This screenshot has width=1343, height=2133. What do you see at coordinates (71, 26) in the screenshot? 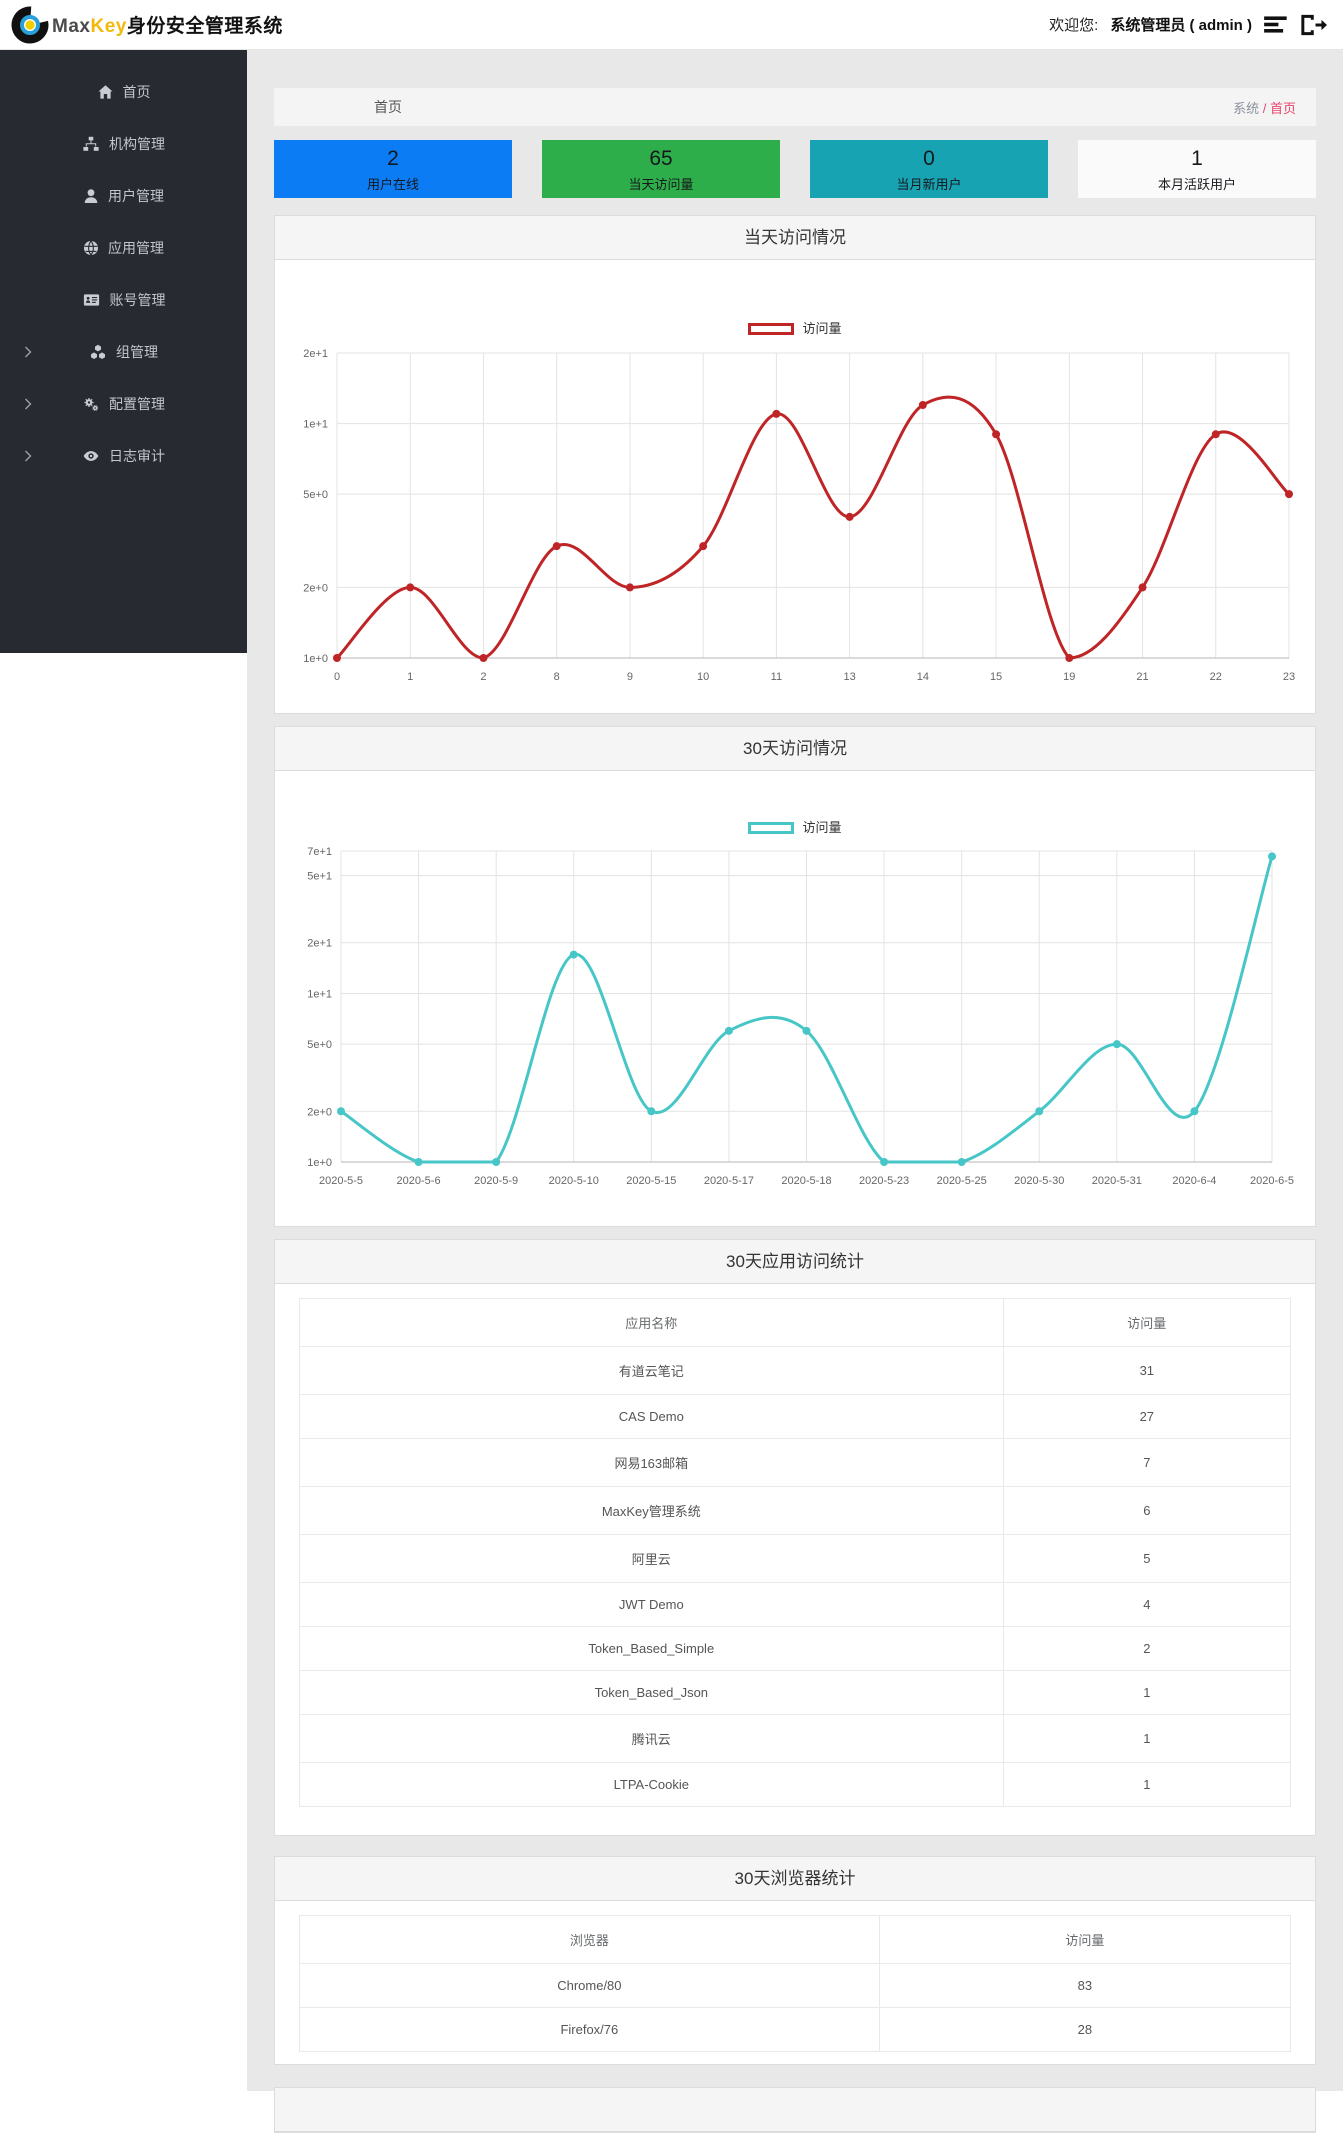
I see `app-title-max: Max` at bounding box center [71, 26].